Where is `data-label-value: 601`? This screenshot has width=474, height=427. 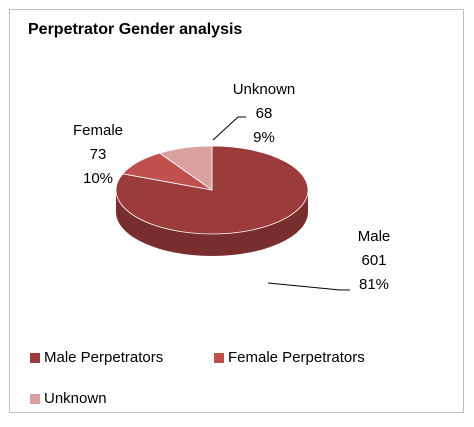
data-label-value: 601 is located at coordinates (373, 260).